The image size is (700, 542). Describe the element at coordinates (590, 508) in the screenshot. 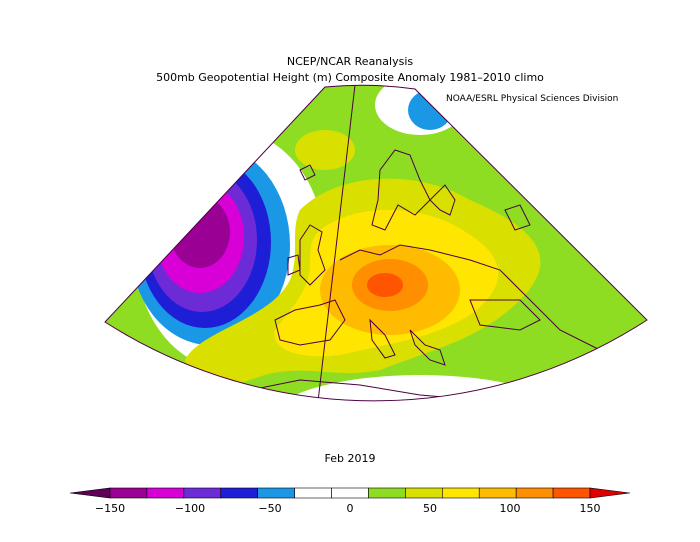

I see `colorbar-tick-label: 150` at that location.